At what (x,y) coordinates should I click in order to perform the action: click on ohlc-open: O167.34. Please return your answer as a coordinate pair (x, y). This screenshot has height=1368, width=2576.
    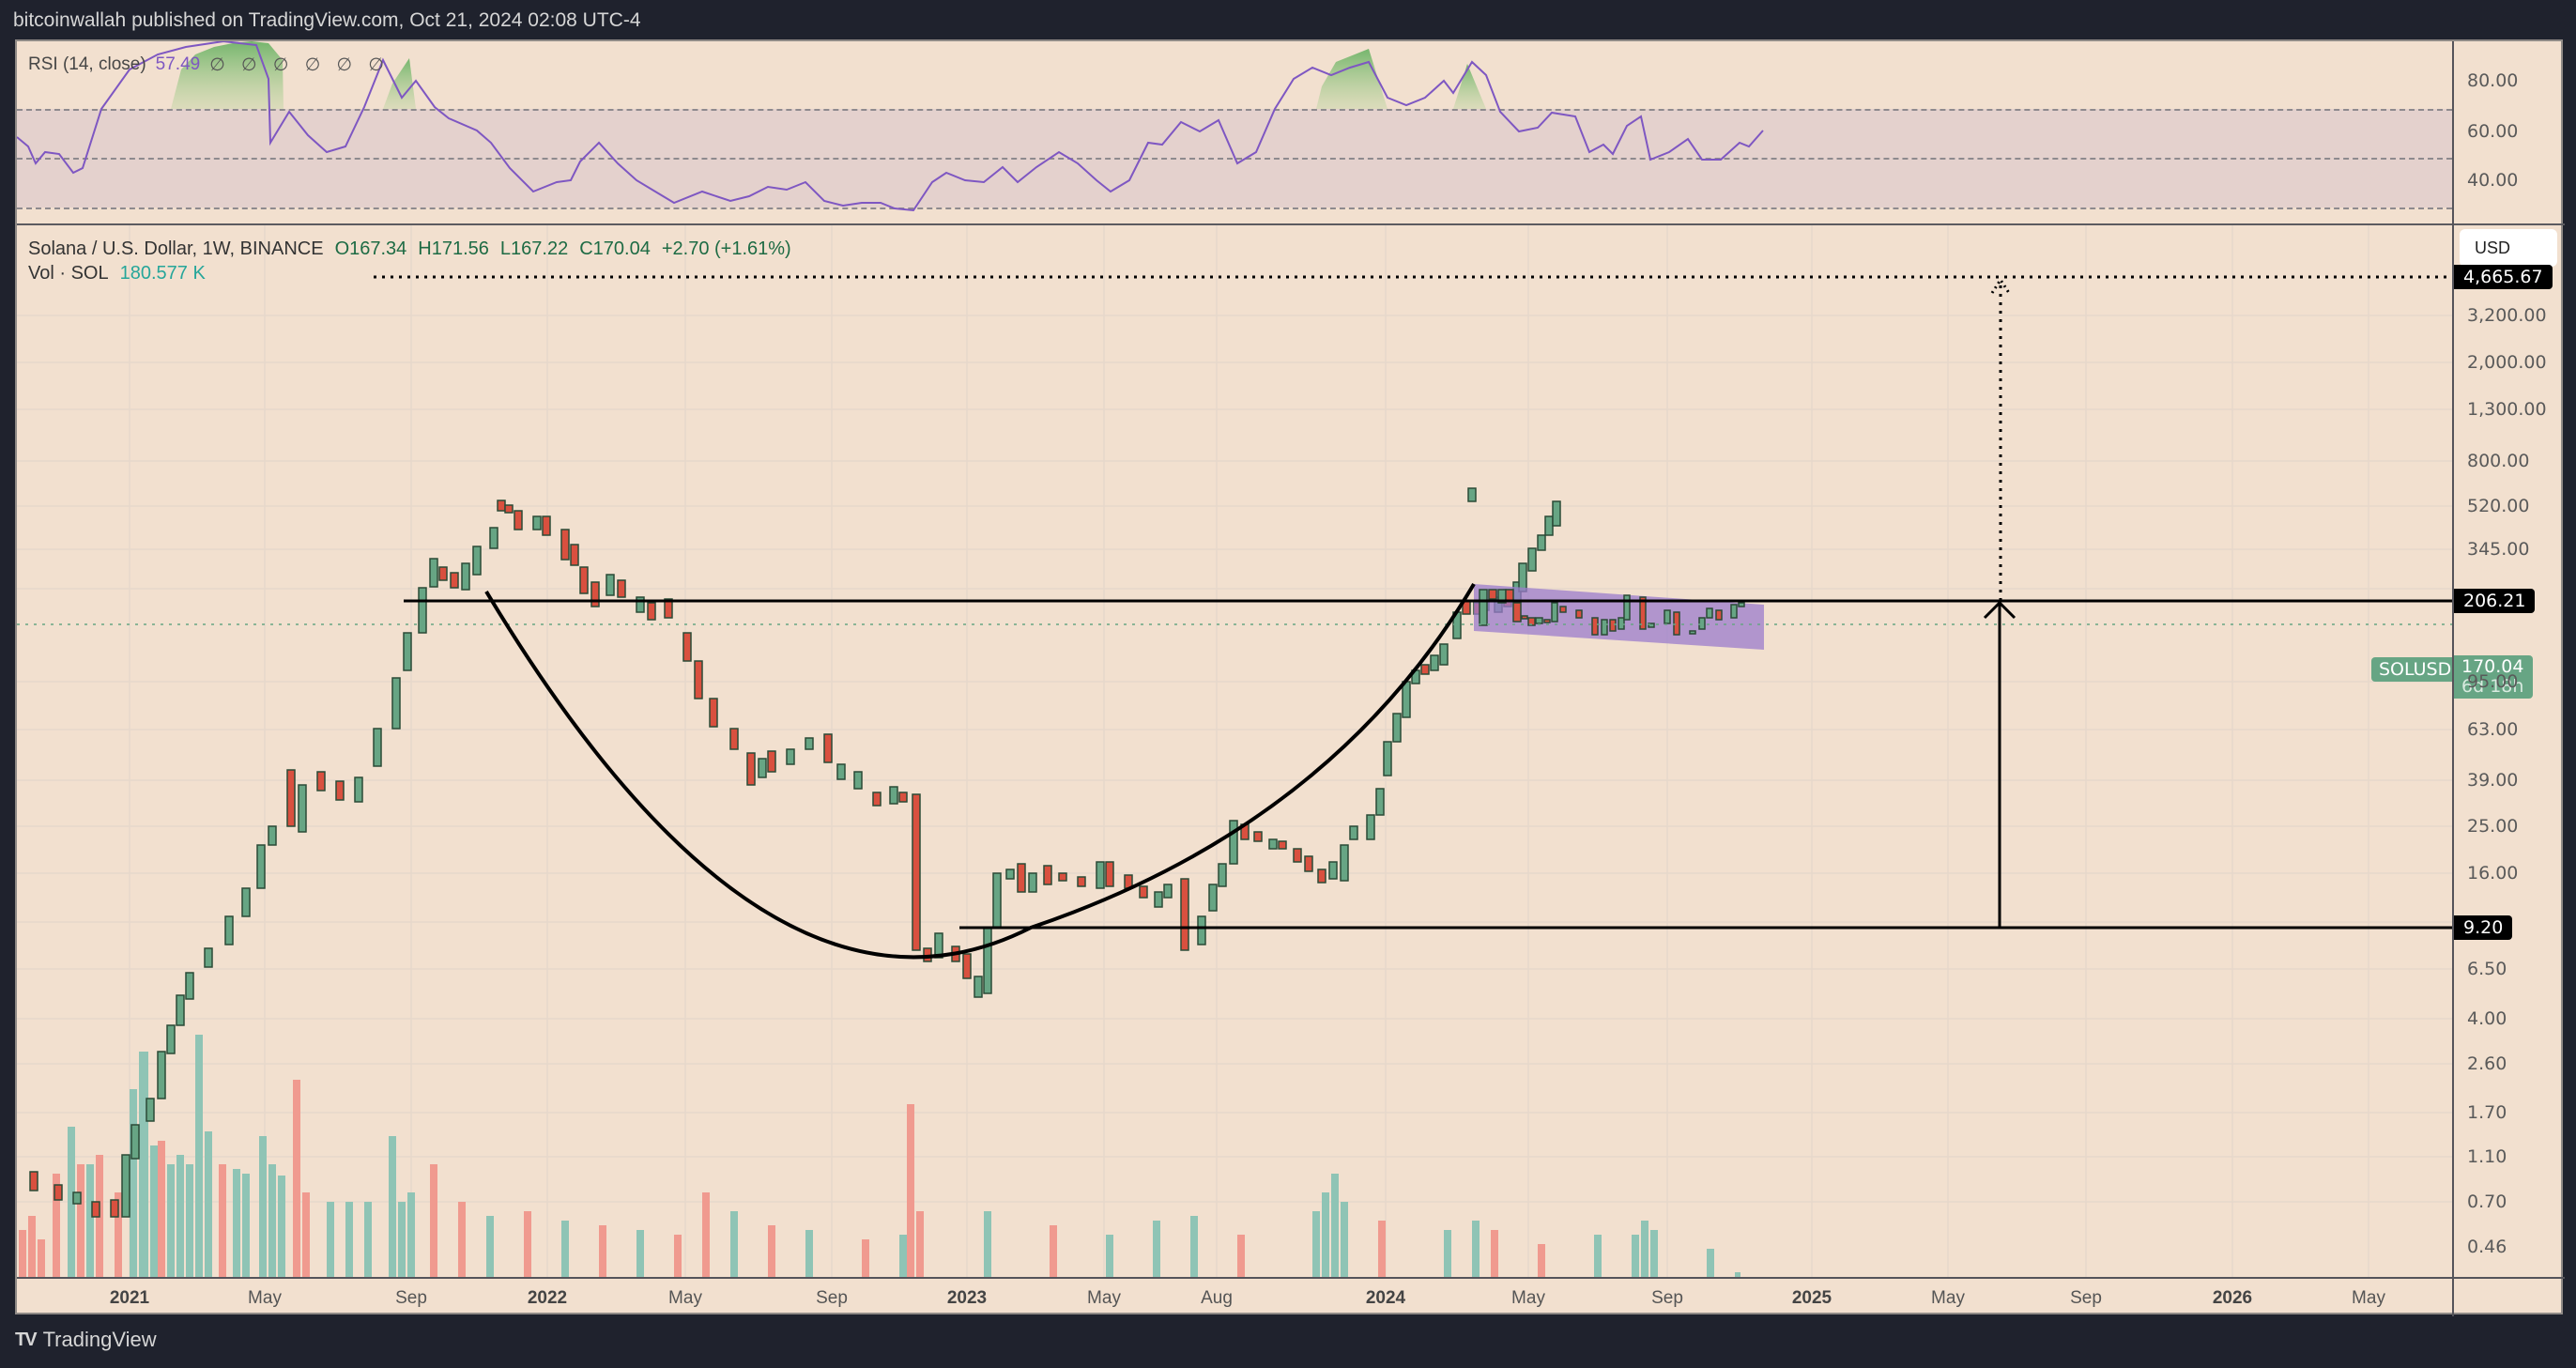
    Looking at the image, I should click on (370, 248).